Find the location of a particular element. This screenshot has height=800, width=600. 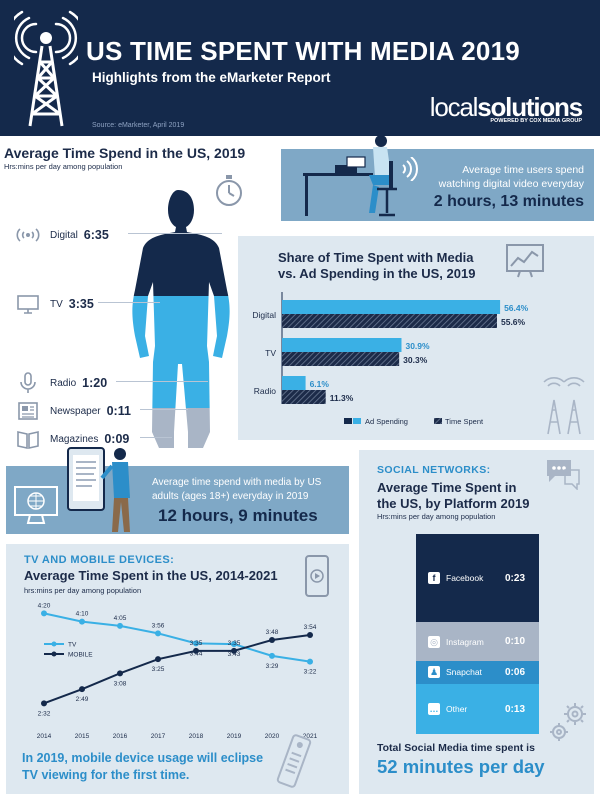

tv-mobile-subtitle: hrs:mins per day among population is located at coordinates (83, 590).